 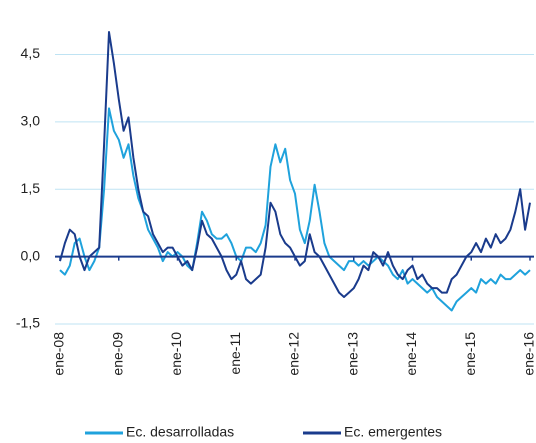 What do you see at coordinates (294, 354) in the screenshot?
I see `x-tick-label: ene-12` at bounding box center [294, 354].